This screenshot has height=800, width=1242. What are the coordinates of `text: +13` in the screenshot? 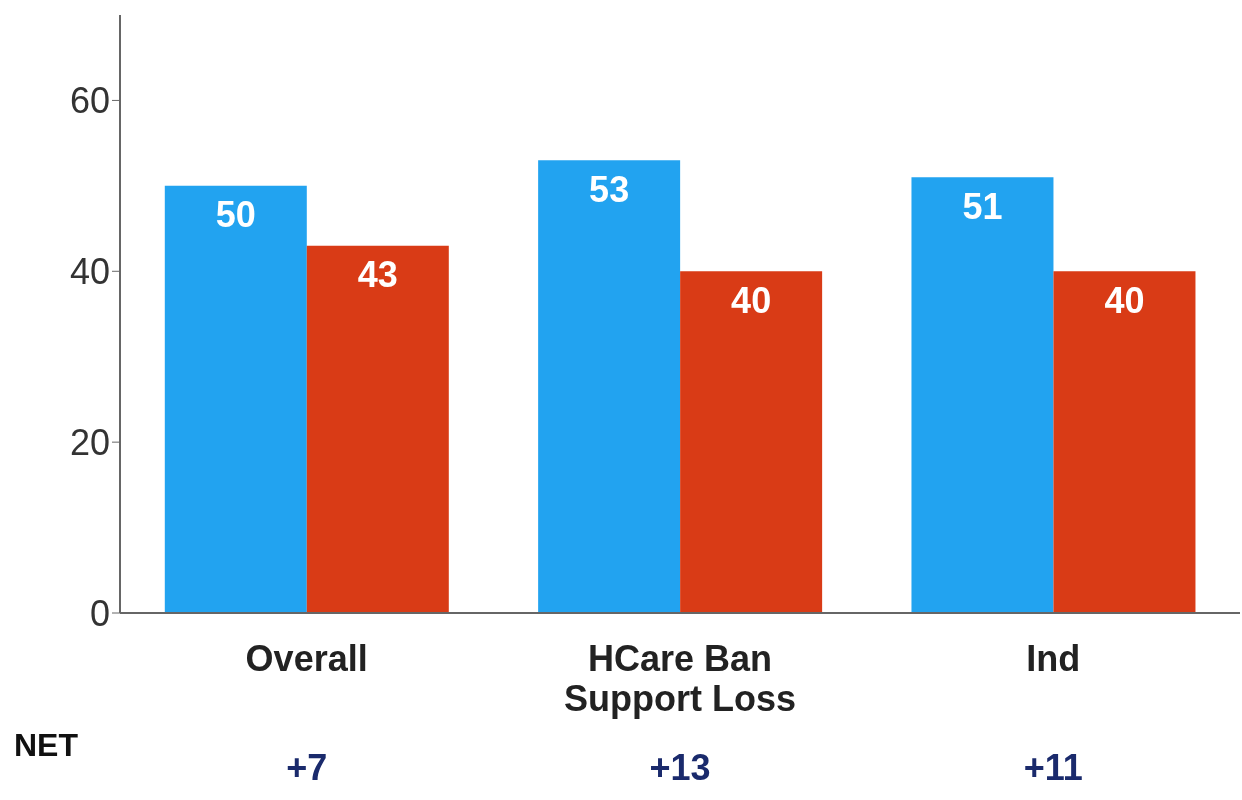 It's located at (680, 768).